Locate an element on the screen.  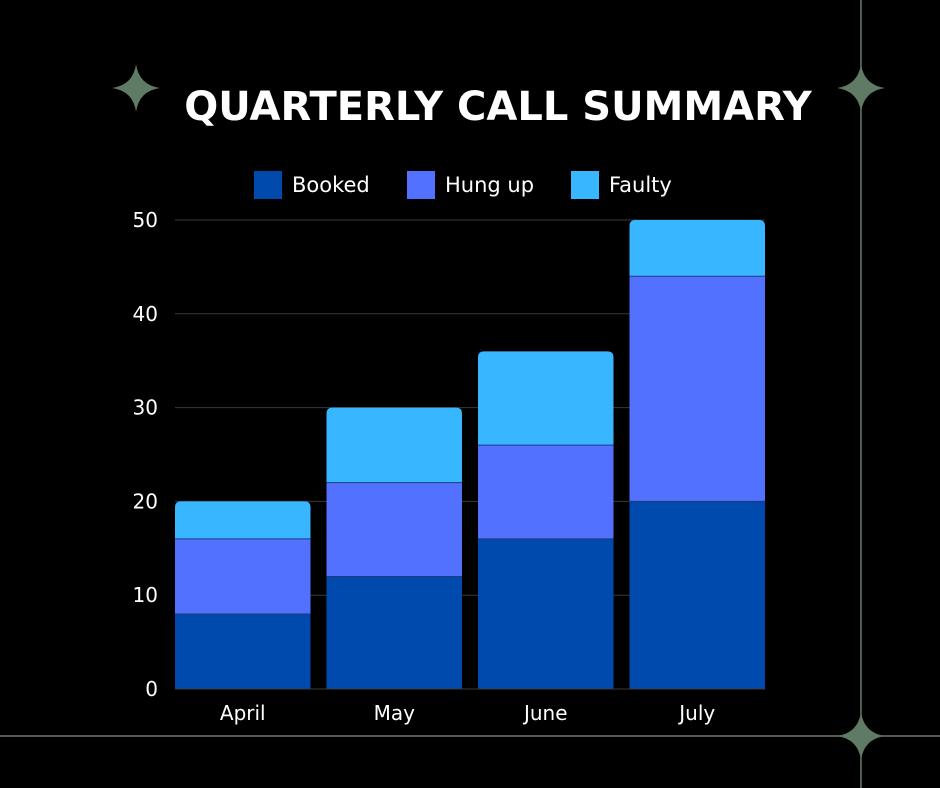
x-tick-label-april: April is located at coordinates (243, 713).